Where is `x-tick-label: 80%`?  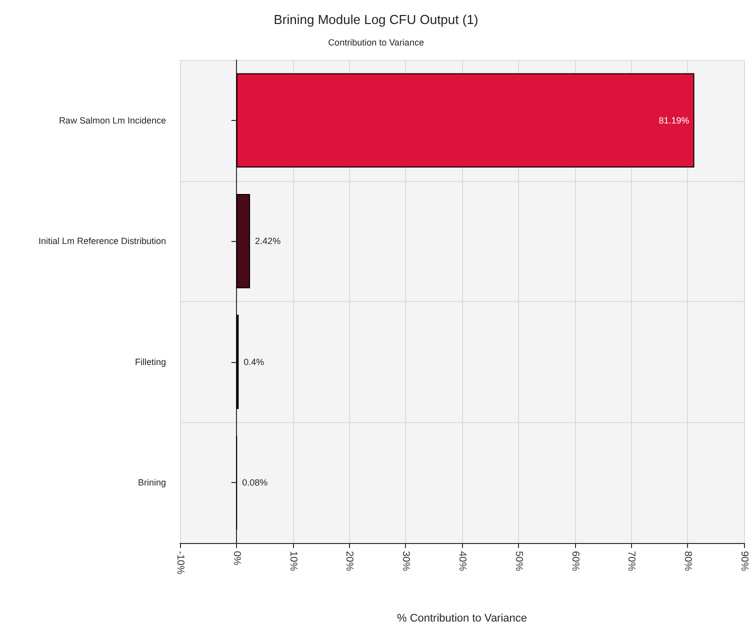 x-tick-label: 80% is located at coordinates (688, 561).